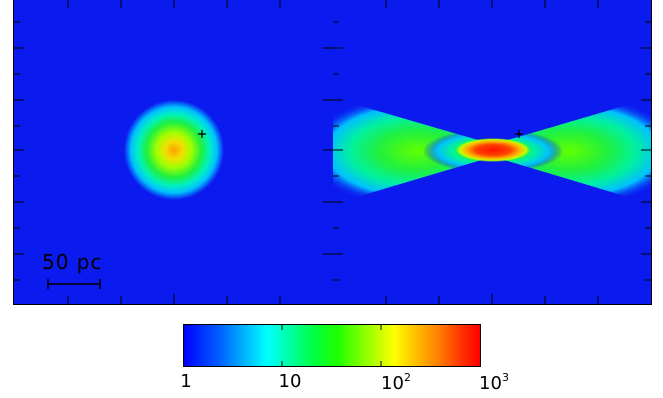 The height and width of the screenshot is (398, 663). I want to click on bipolar-core, so click(493, 150).